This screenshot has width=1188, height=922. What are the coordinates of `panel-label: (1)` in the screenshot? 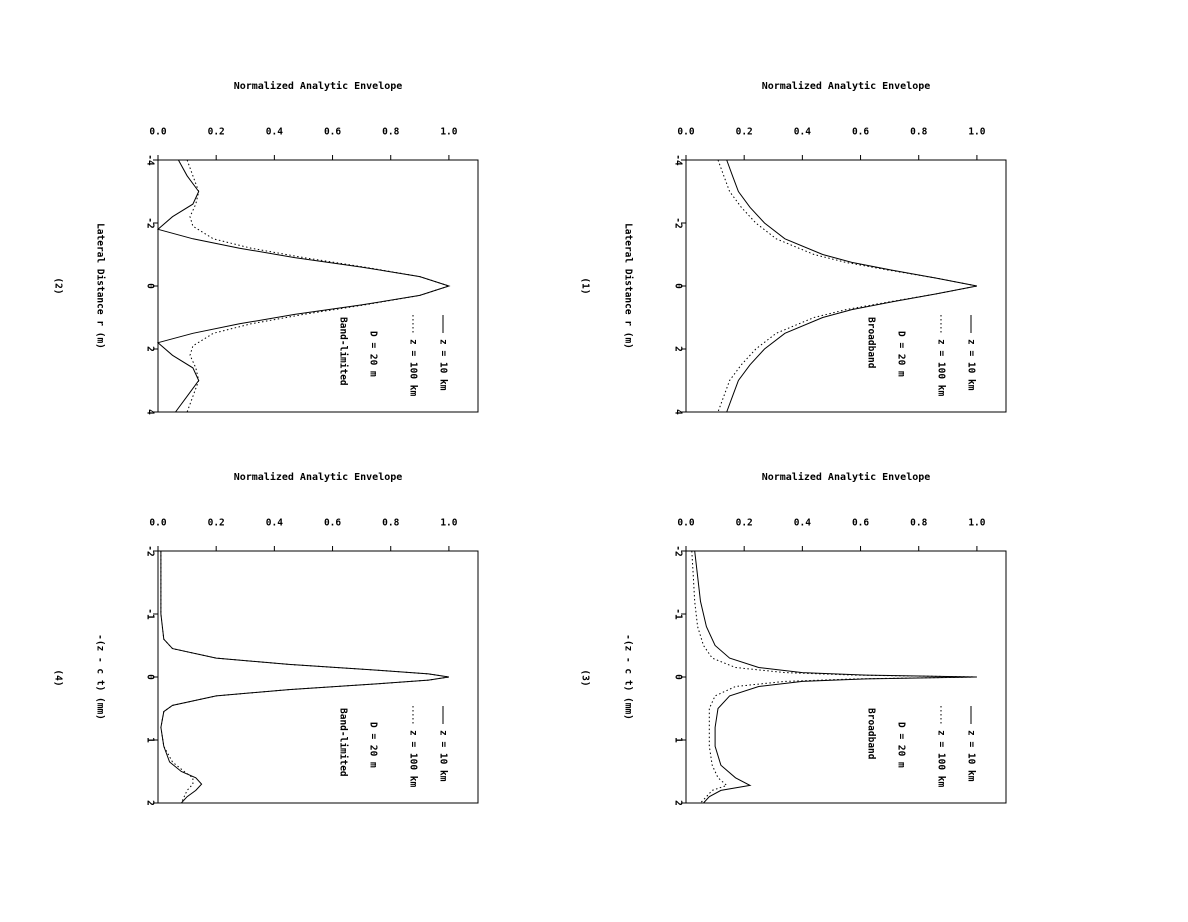 It's located at (585, 285).